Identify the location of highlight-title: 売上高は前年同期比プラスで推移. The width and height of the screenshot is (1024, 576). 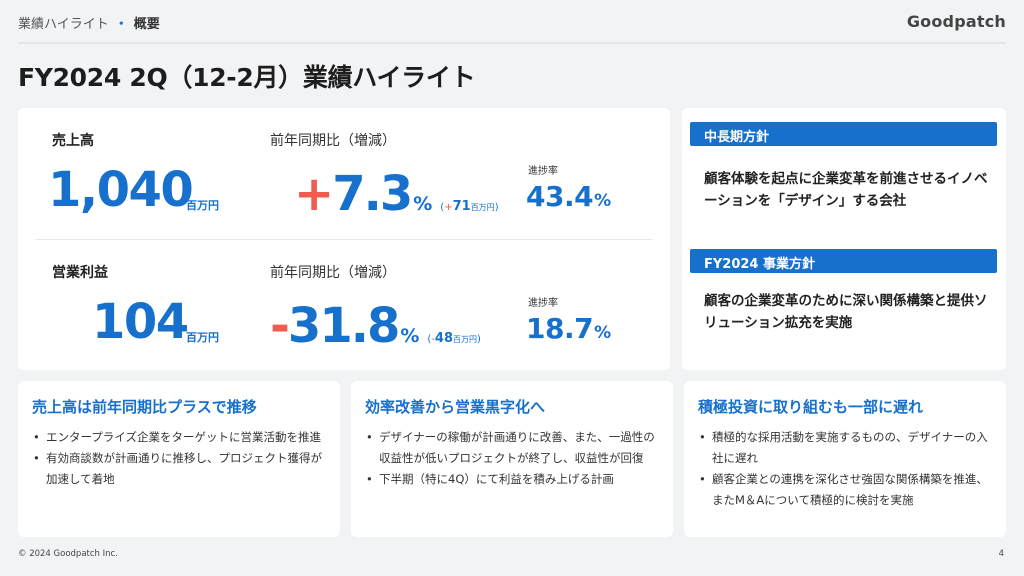
(144, 407).